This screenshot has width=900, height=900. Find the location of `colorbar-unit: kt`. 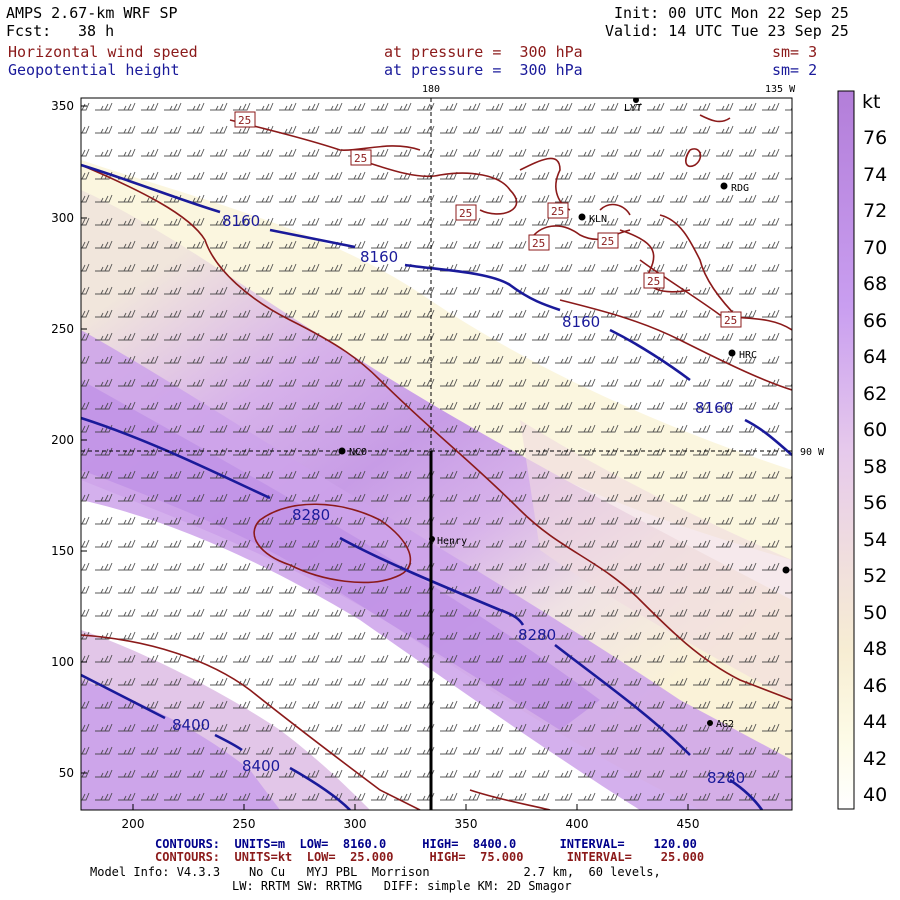

colorbar-unit: kt is located at coordinates (871, 102).